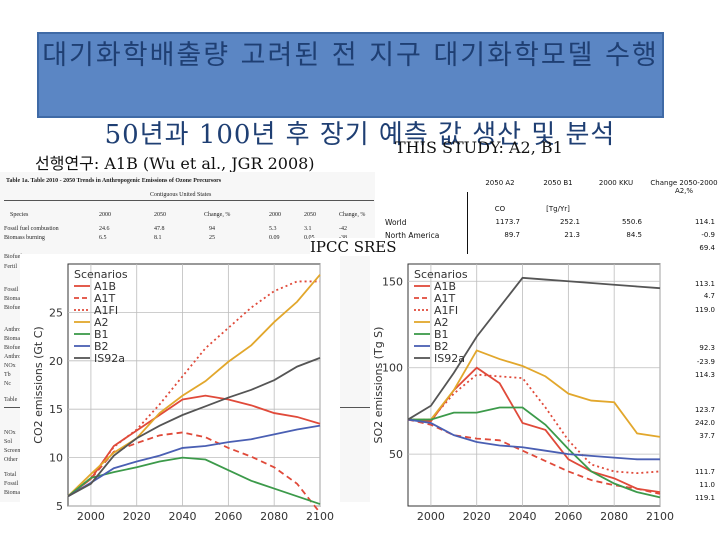 The height and width of the screenshot is (540, 720). Describe the element at coordinates (212, 229) in the screenshot. I see `doc-cell: 94` at that location.